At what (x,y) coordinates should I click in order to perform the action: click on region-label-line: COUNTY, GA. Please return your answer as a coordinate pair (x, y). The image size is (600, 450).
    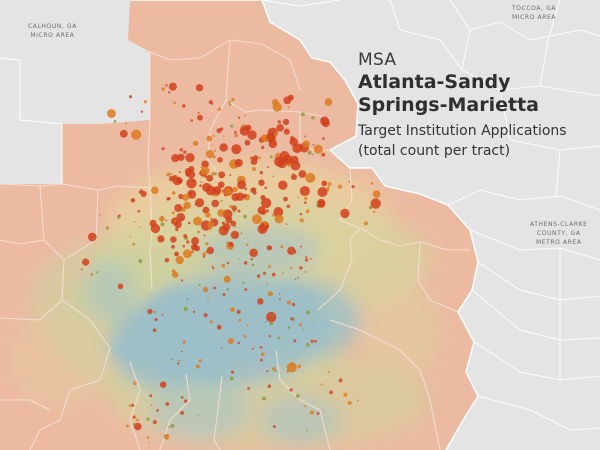
    Looking at the image, I should click on (558, 233).